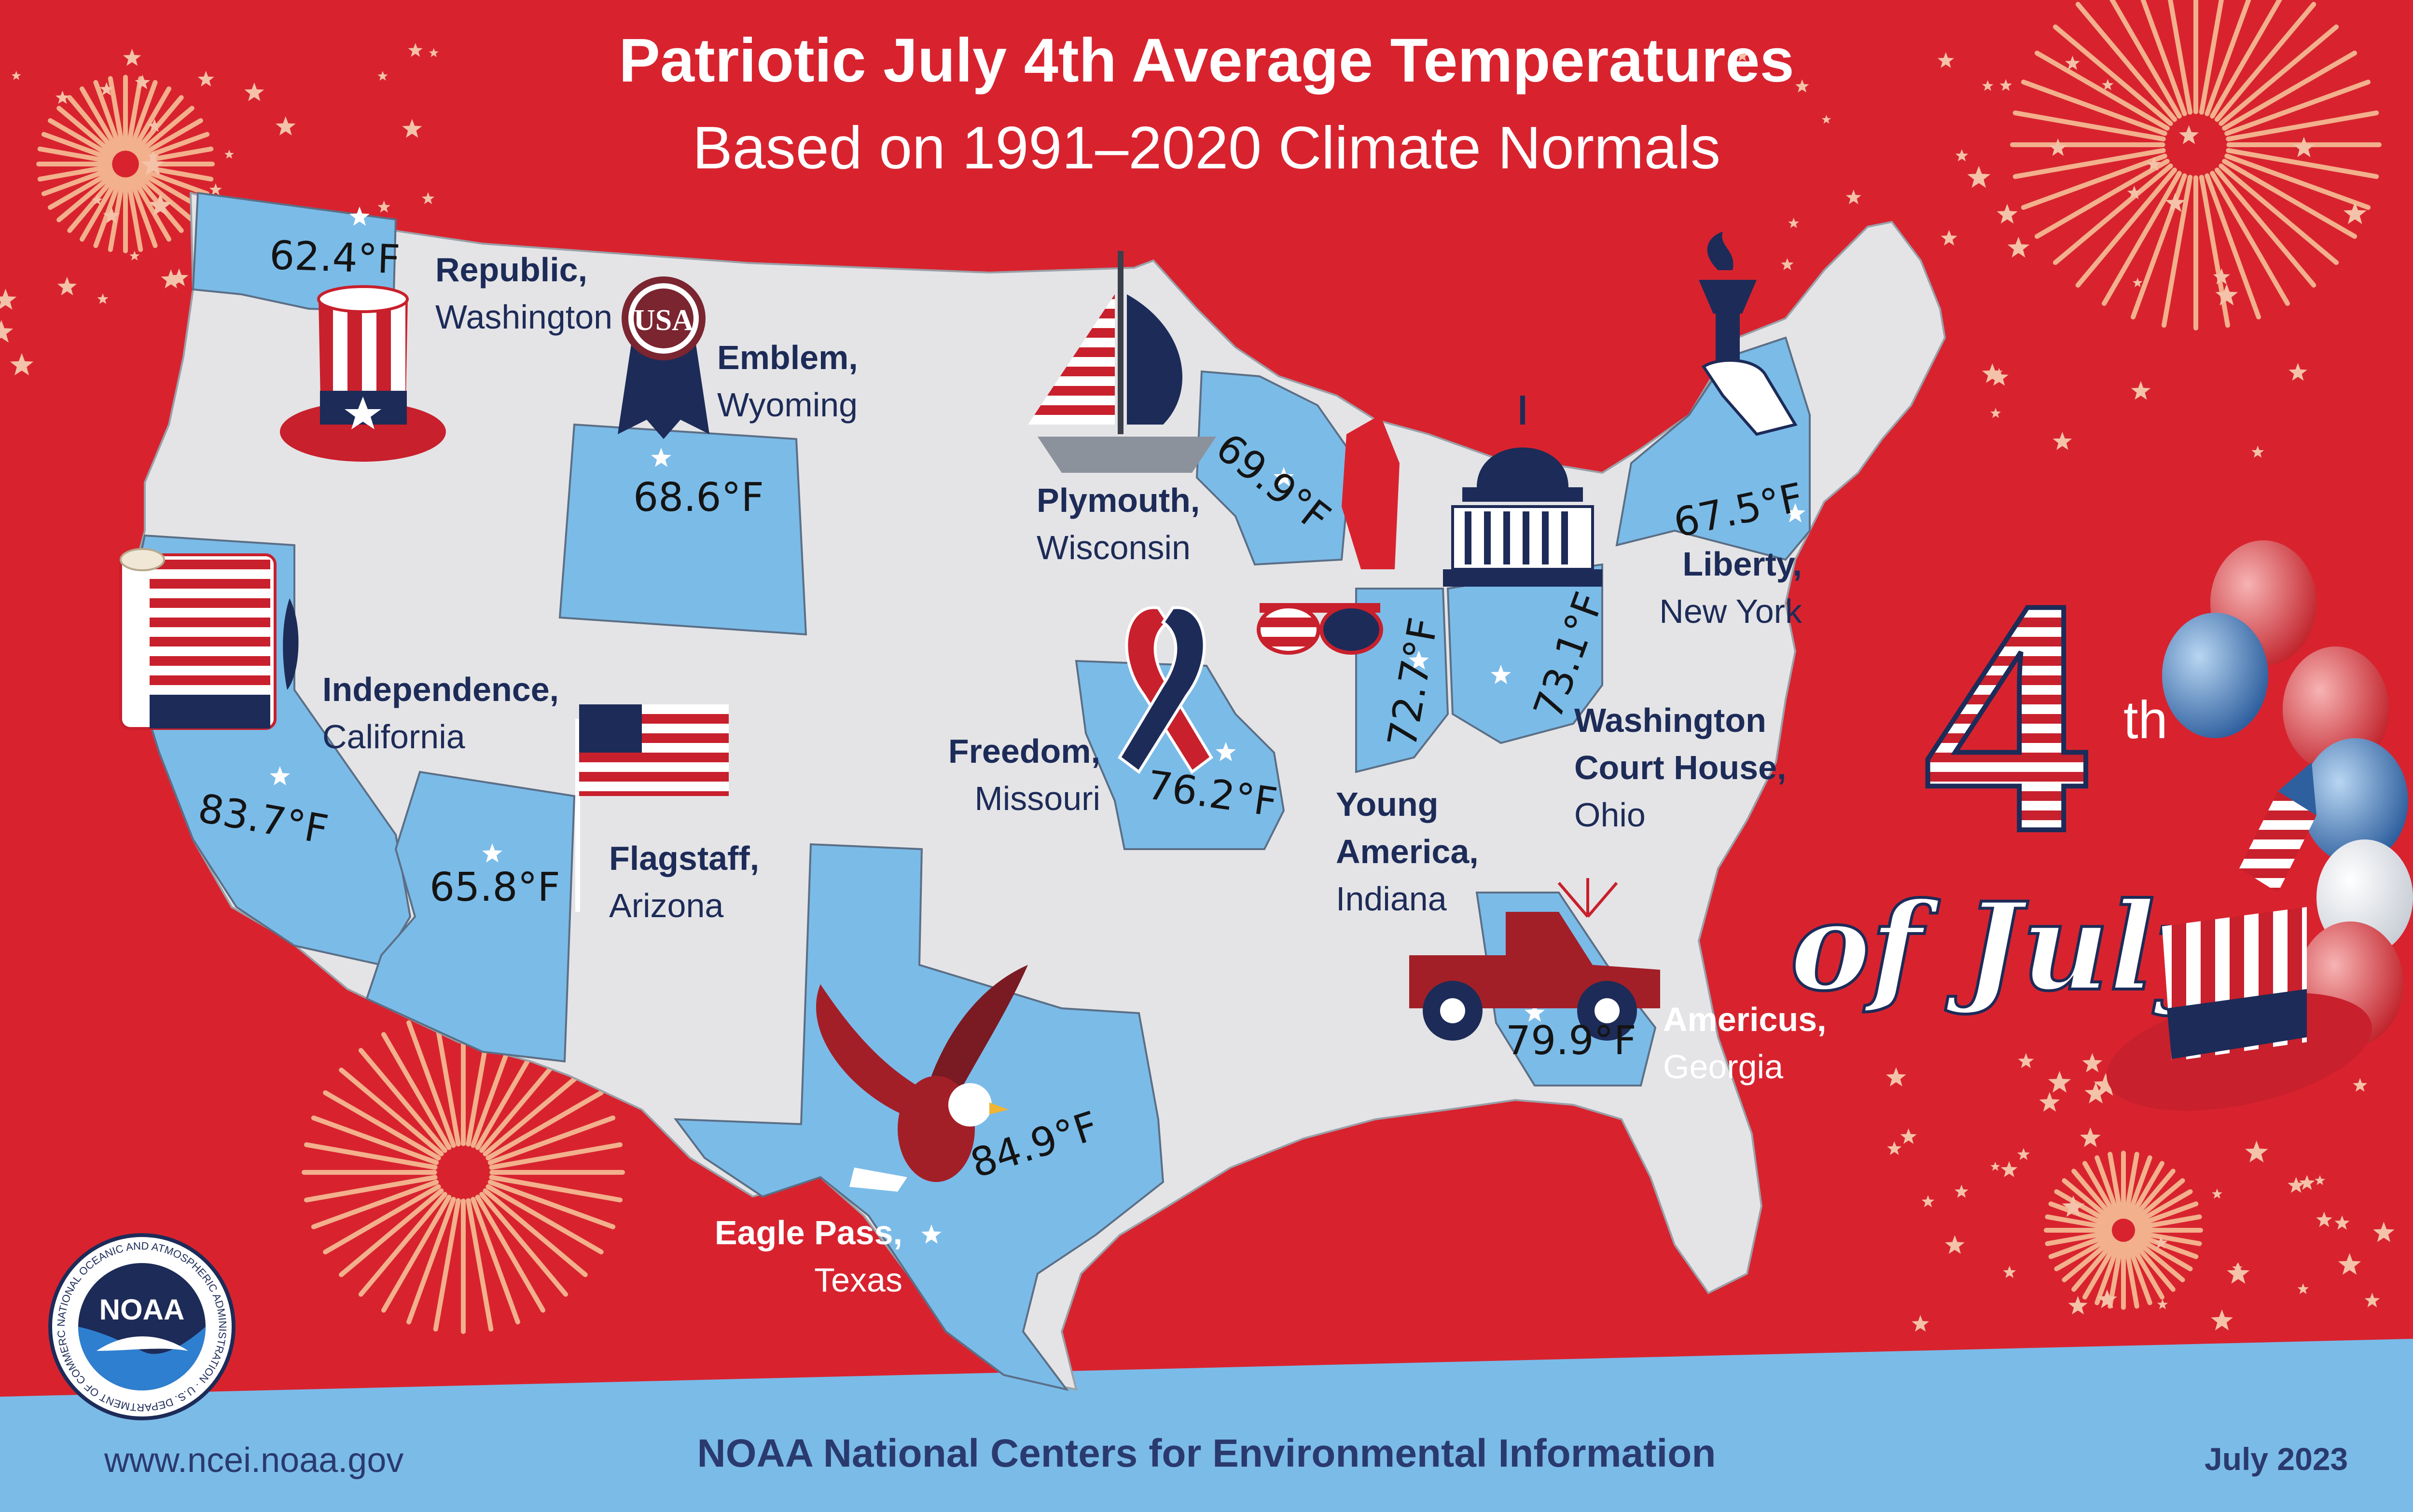  I want to click on location-state: Wyoming, so click(787, 405).